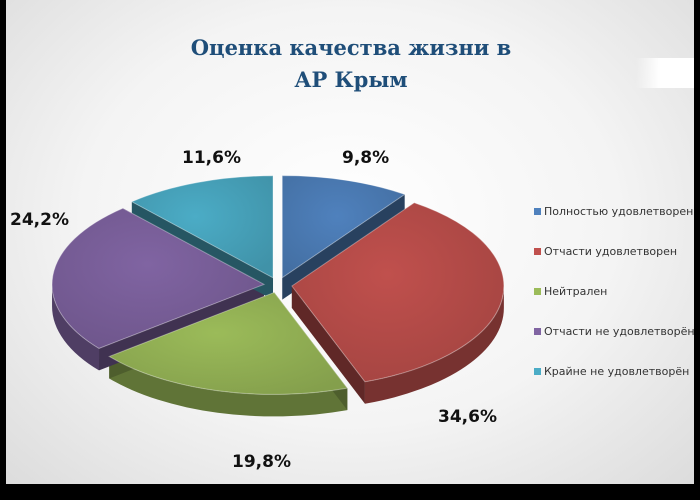 This screenshot has width=700, height=500. What do you see at coordinates (228, 343) in the screenshot?
I see `pie-slice-neutral` at bounding box center [228, 343].